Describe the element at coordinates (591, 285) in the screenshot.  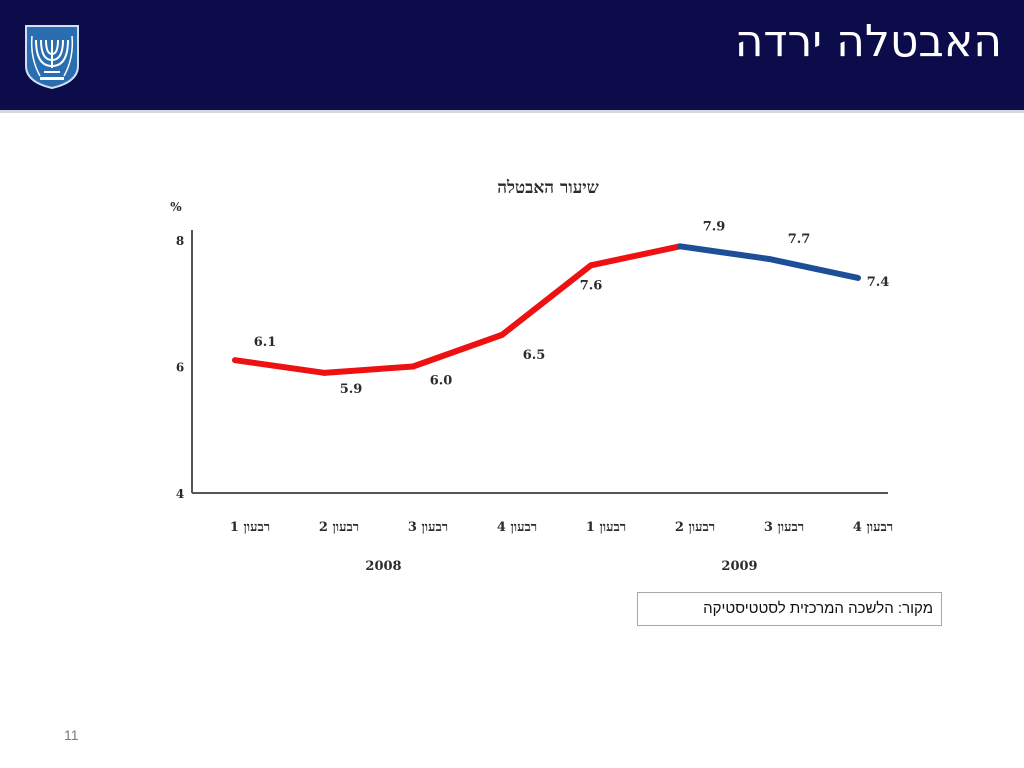
I see `data-label: 7.6` at that location.